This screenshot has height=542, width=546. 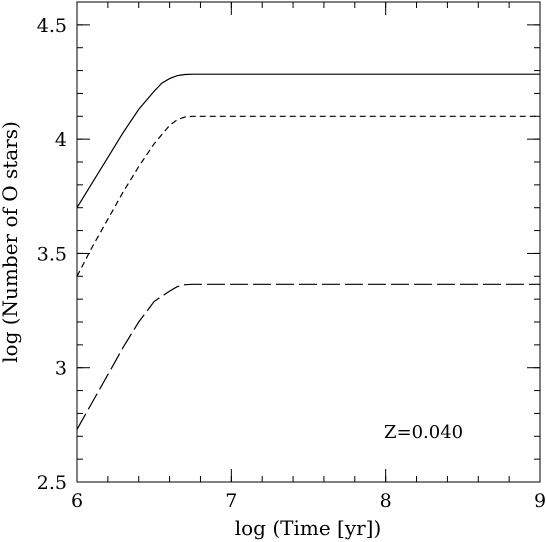 I want to click on x-tick-label: 8, so click(x=386, y=501).